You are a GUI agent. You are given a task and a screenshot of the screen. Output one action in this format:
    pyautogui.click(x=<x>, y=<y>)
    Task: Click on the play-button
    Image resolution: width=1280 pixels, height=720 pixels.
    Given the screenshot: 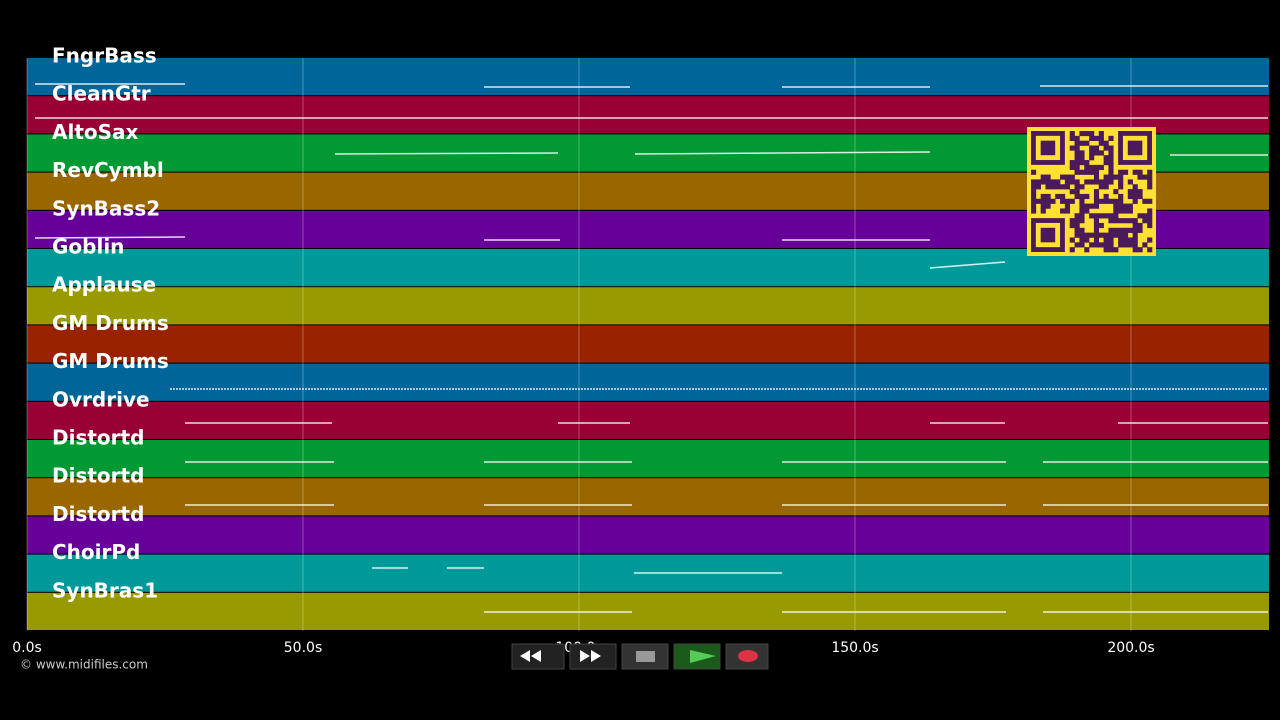 What is the action you would take?
    pyautogui.click(x=697, y=656)
    